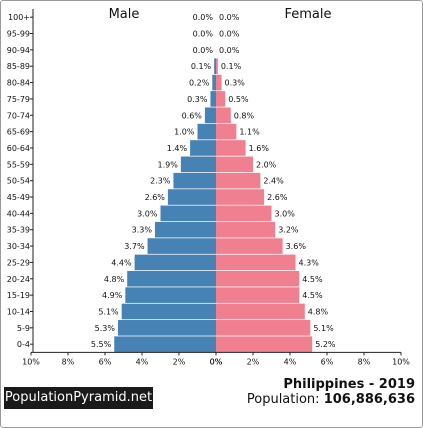 The height and width of the screenshot is (428, 423). I want to click on age-label: 100+, so click(19, 17).